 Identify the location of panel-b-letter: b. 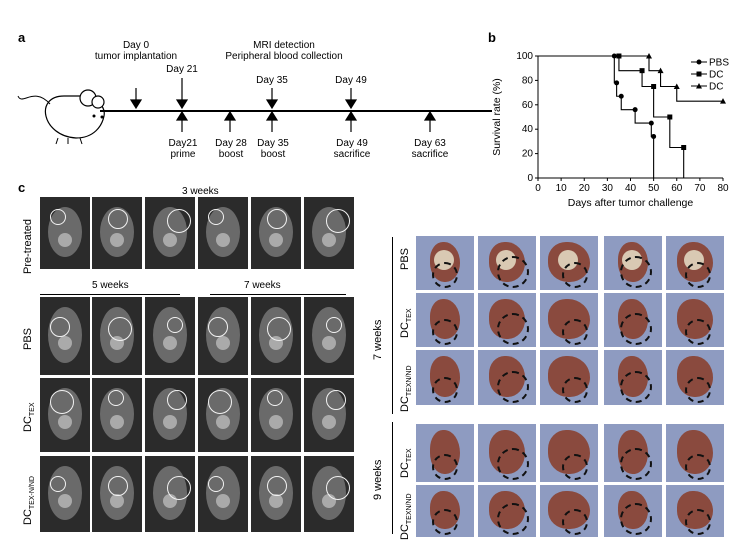
(492, 37).